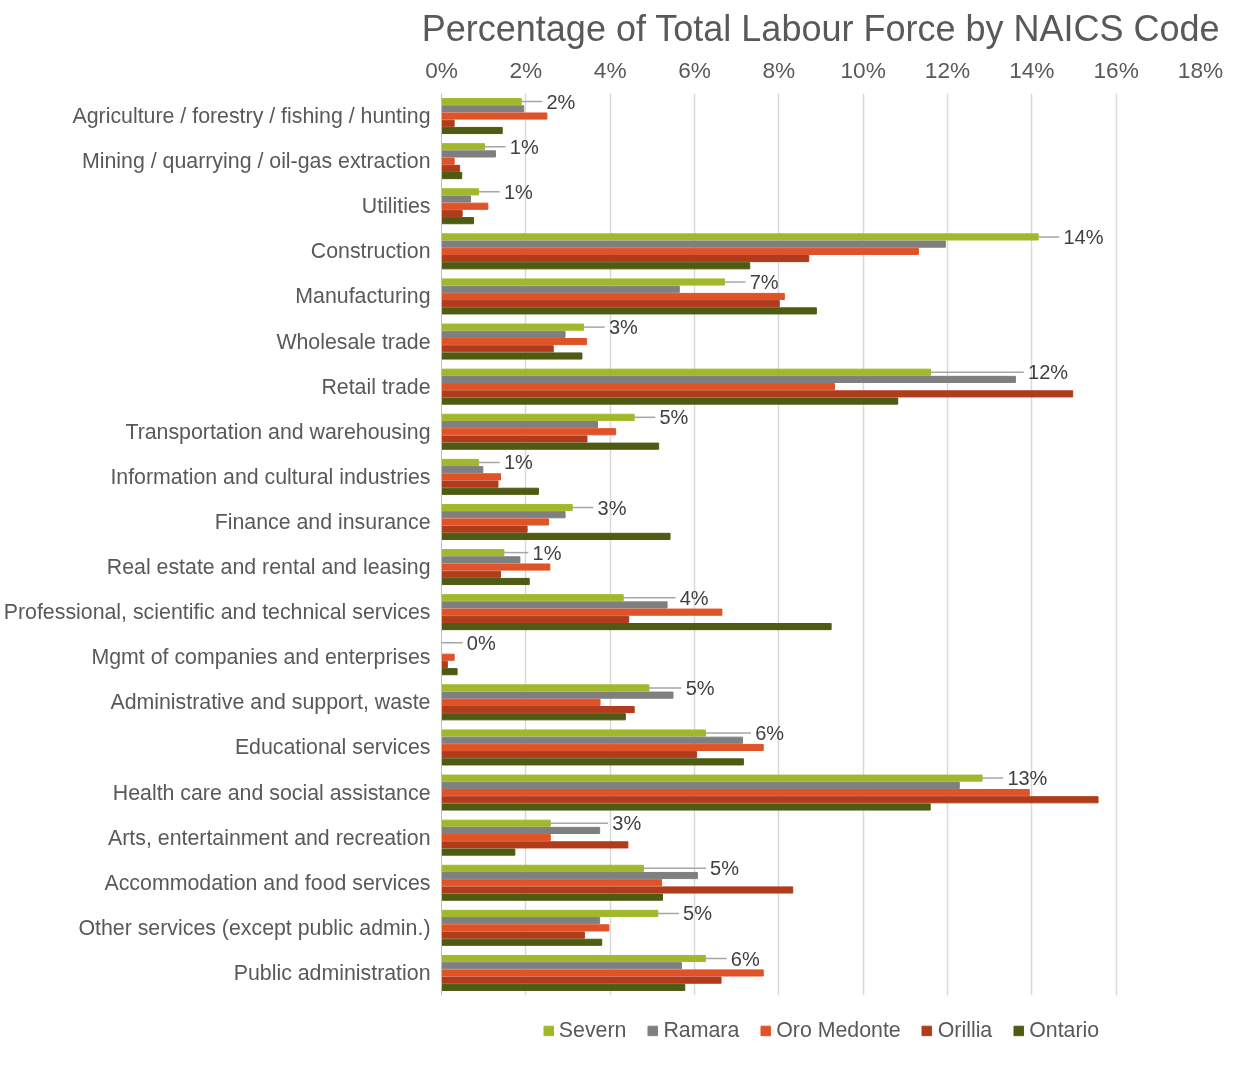  What do you see at coordinates (820, 28) in the screenshot?
I see `chart-title: Percentage of Total Labour Force by NAICS Code` at bounding box center [820, 28].